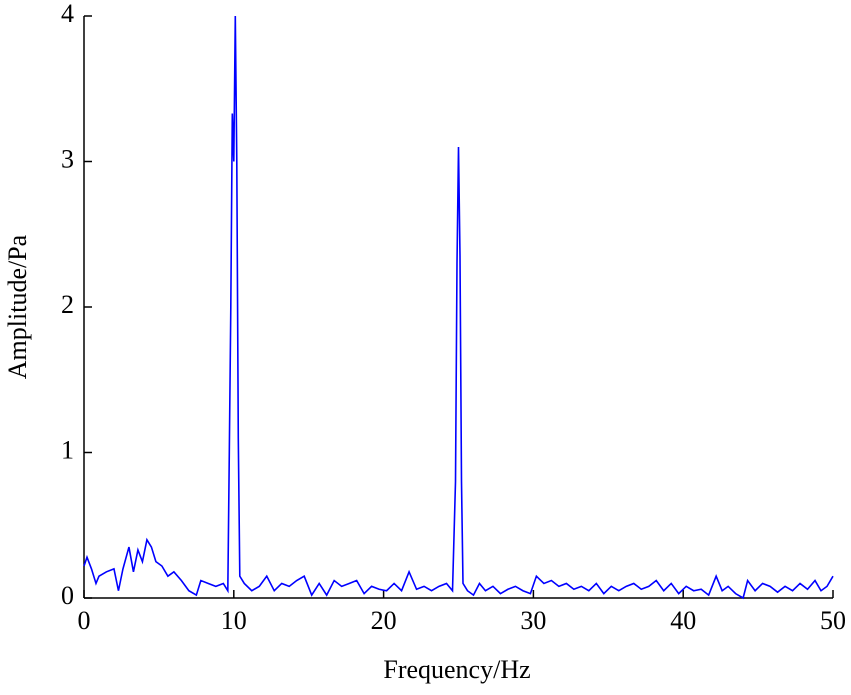 Image resolution: width=851 pixels, height=695 pixels. Describe the element at coordinates (67, 14) in the screenshot. I see `y-tick-label: 4` at that location.